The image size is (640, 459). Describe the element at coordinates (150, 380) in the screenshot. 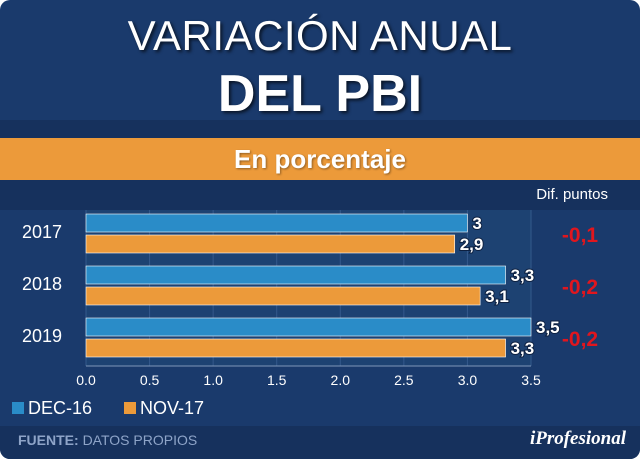

I see `x-tick-label: 0.5` at that location.